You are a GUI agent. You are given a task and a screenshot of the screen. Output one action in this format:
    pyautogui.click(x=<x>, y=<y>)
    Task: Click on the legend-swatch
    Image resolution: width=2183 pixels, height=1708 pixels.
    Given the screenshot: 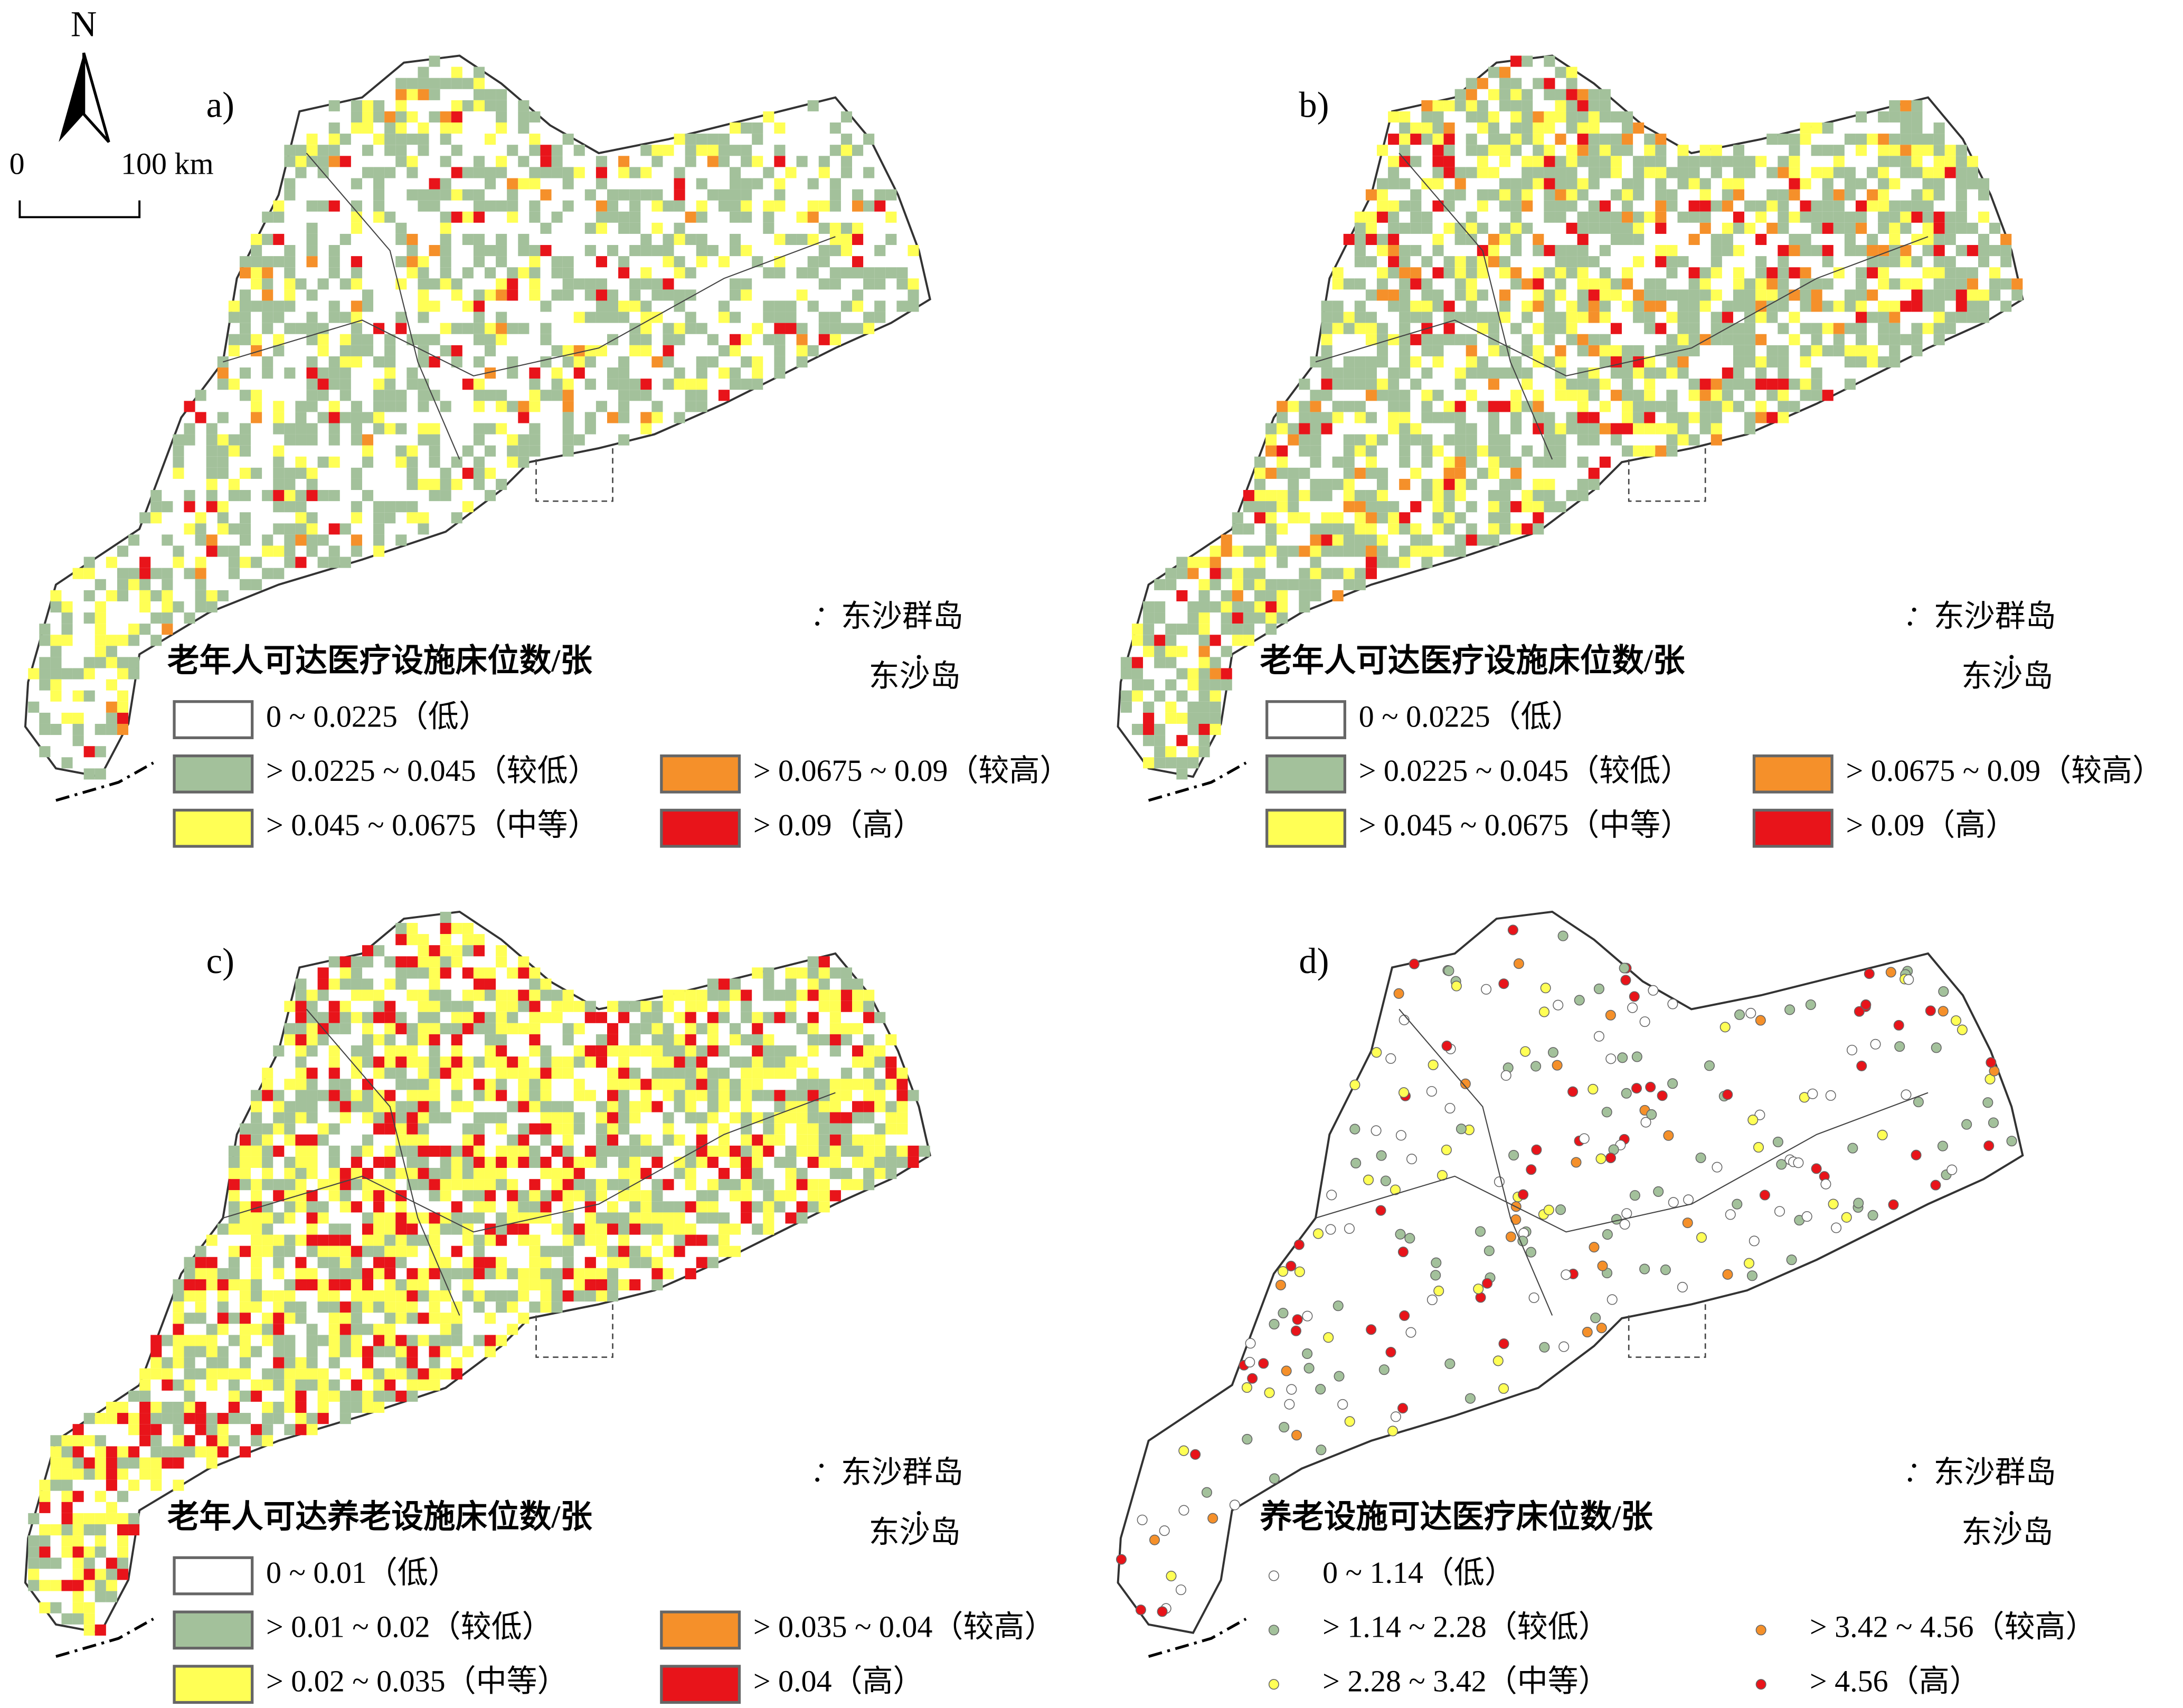 What is the action you would take?
    pyautogui.click(x=1305, y=774)
    